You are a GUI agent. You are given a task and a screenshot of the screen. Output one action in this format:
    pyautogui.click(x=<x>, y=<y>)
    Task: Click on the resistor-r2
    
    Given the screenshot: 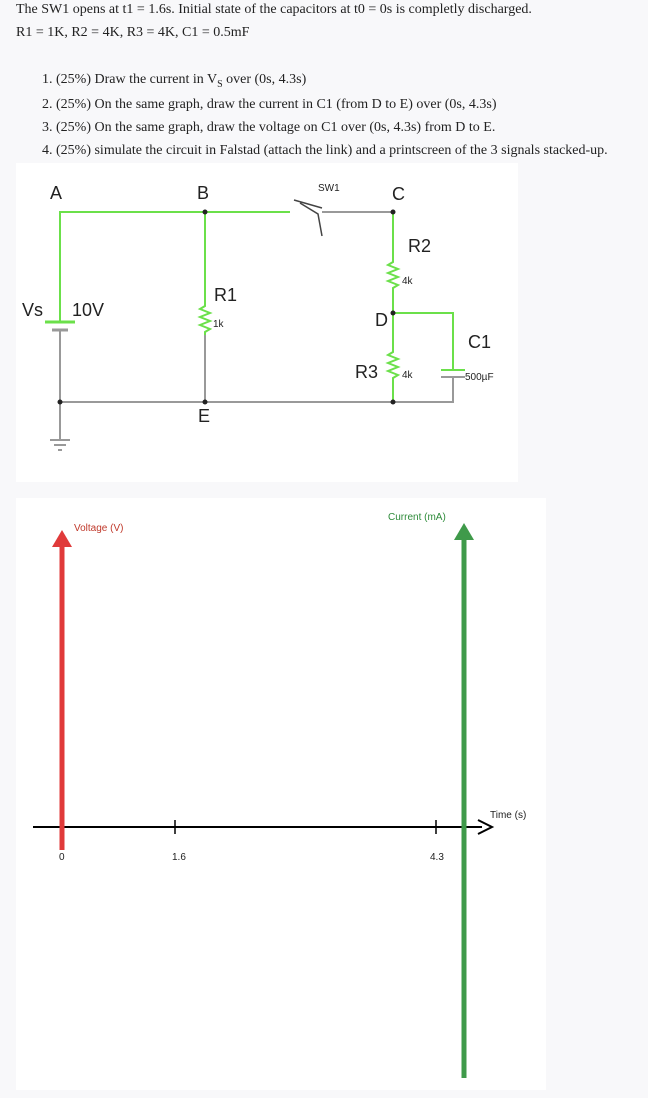 What is the action you would take?
    pyautogui.click(x=419, y=291)
    